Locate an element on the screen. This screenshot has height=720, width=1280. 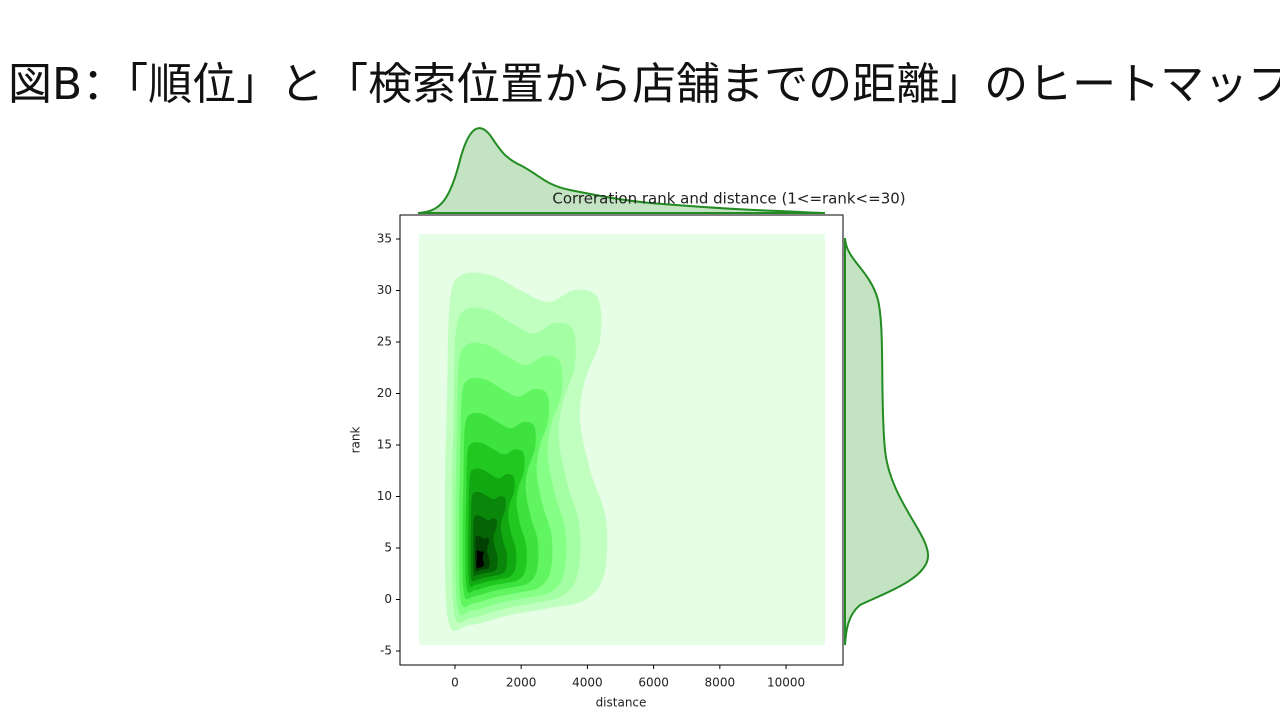
contours is located at coordinates (526, 452).